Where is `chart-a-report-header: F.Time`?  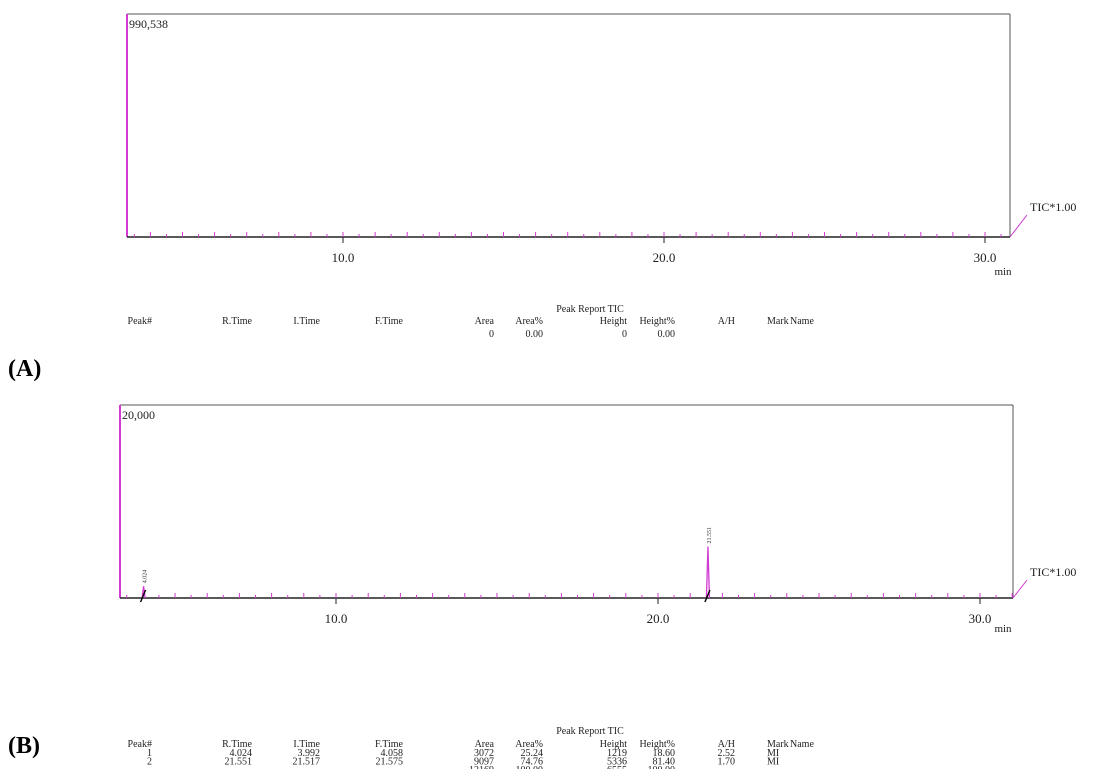
chart-a-report-header: F.Time is located at coordinates (389, 321).